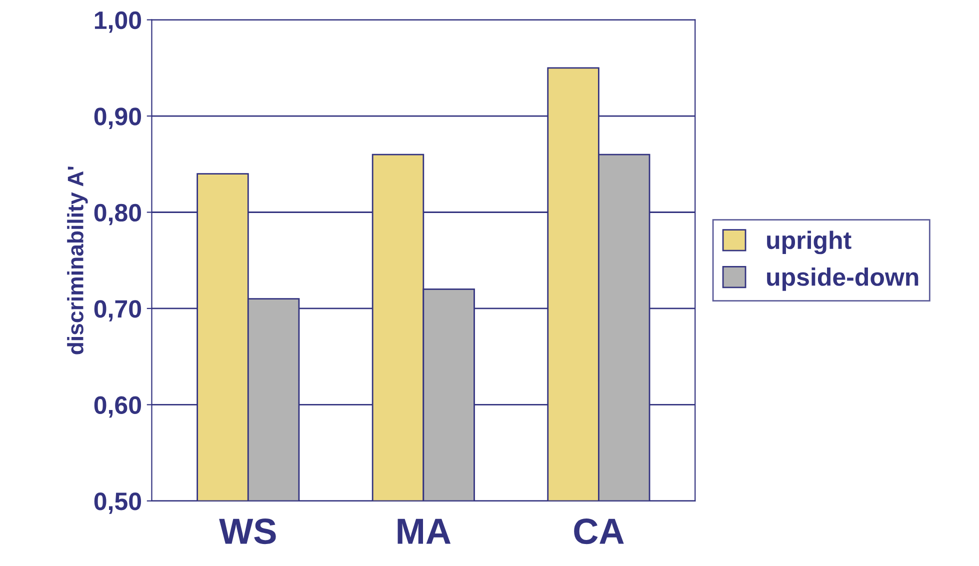 This screenshot has height=566, width=979. Describe the element at coordinates (247, 531) in the screenshot. I see `x-tick-label: WS` at that location.